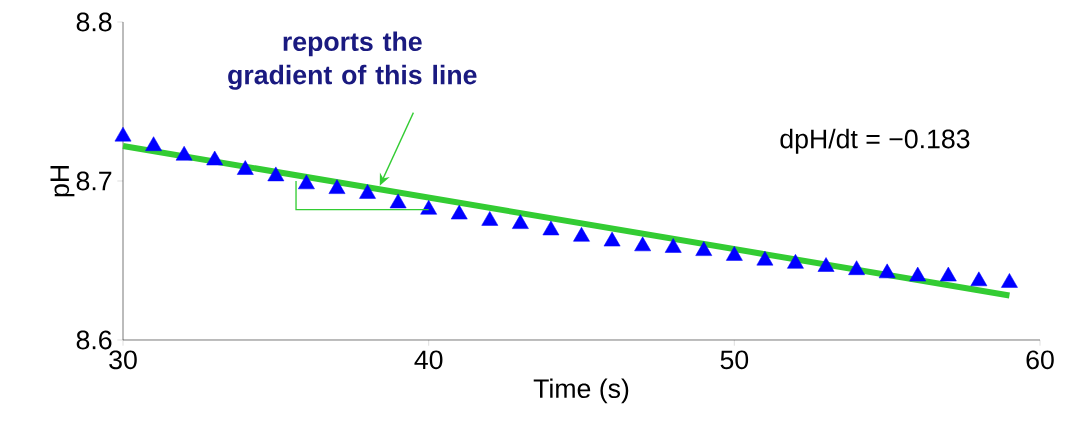 This screenshot has height=445, width=1069. Describe the element at coordinates (1040, 360) in the screenshot. I see `x-tick-label: 60` at that location.